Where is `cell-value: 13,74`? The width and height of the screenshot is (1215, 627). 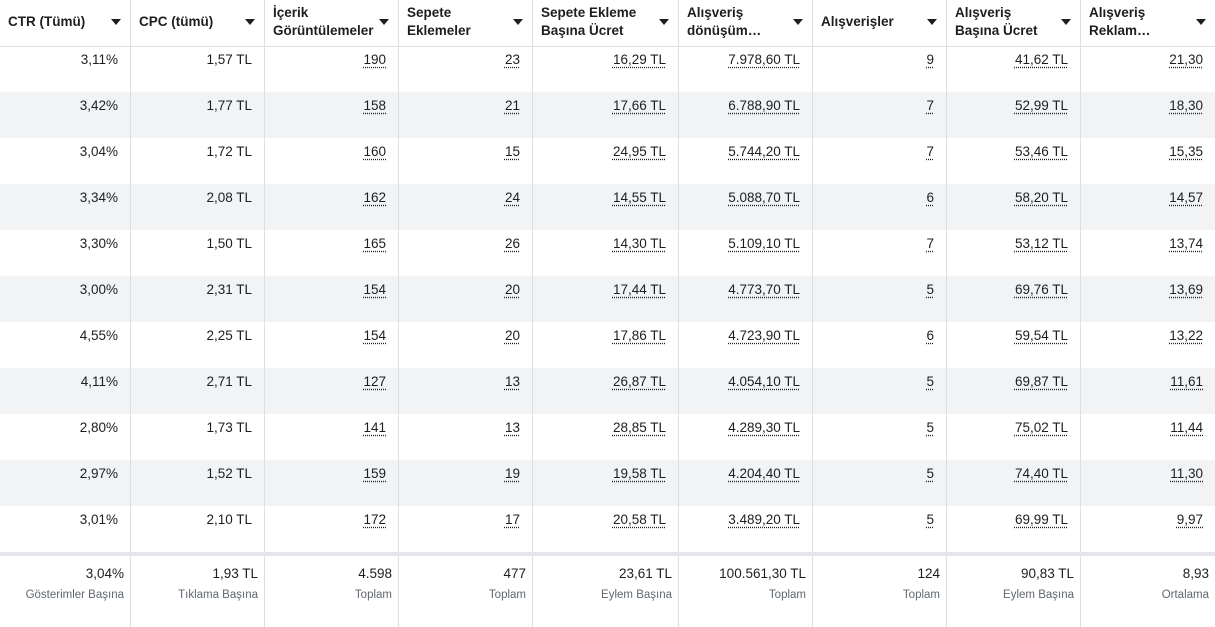
cell-value: 13,74 is located at coordinates (1186, 243).